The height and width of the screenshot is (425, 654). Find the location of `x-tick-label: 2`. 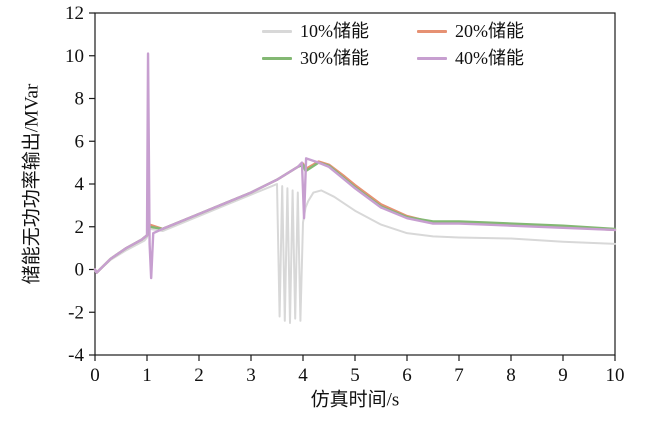

x-tick-label: 2 is located at coordinates (199, 375).